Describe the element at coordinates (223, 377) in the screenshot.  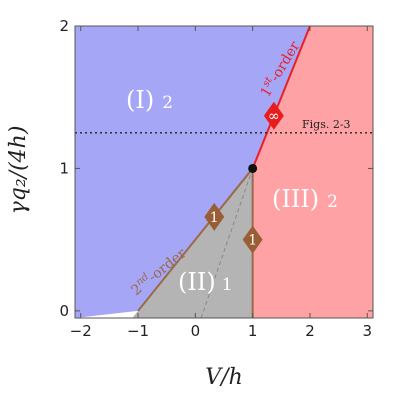
I see `x-axis-label: V/h` at that location.